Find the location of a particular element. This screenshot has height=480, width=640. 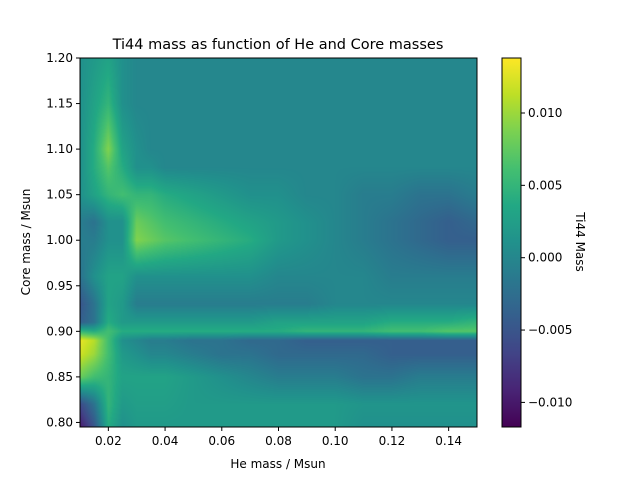

y-tick-label: 0.90 is located at coordinates (59, 331).